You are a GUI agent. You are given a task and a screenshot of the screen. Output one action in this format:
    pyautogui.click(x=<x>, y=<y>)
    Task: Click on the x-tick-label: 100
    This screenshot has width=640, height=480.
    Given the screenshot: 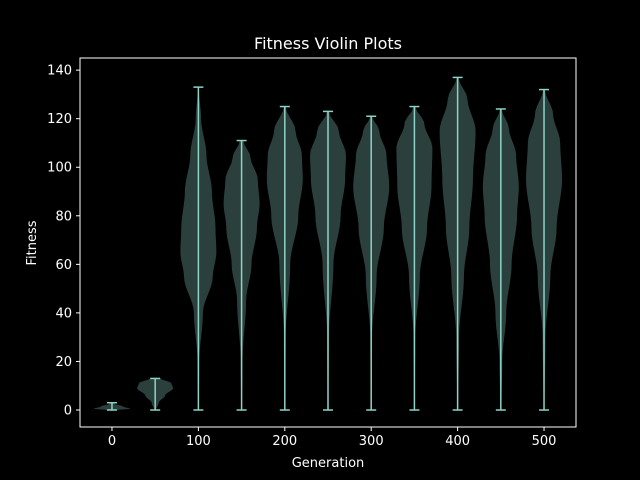 What is the action you would take?
    pyautogui.click(x=198, y=441)
    